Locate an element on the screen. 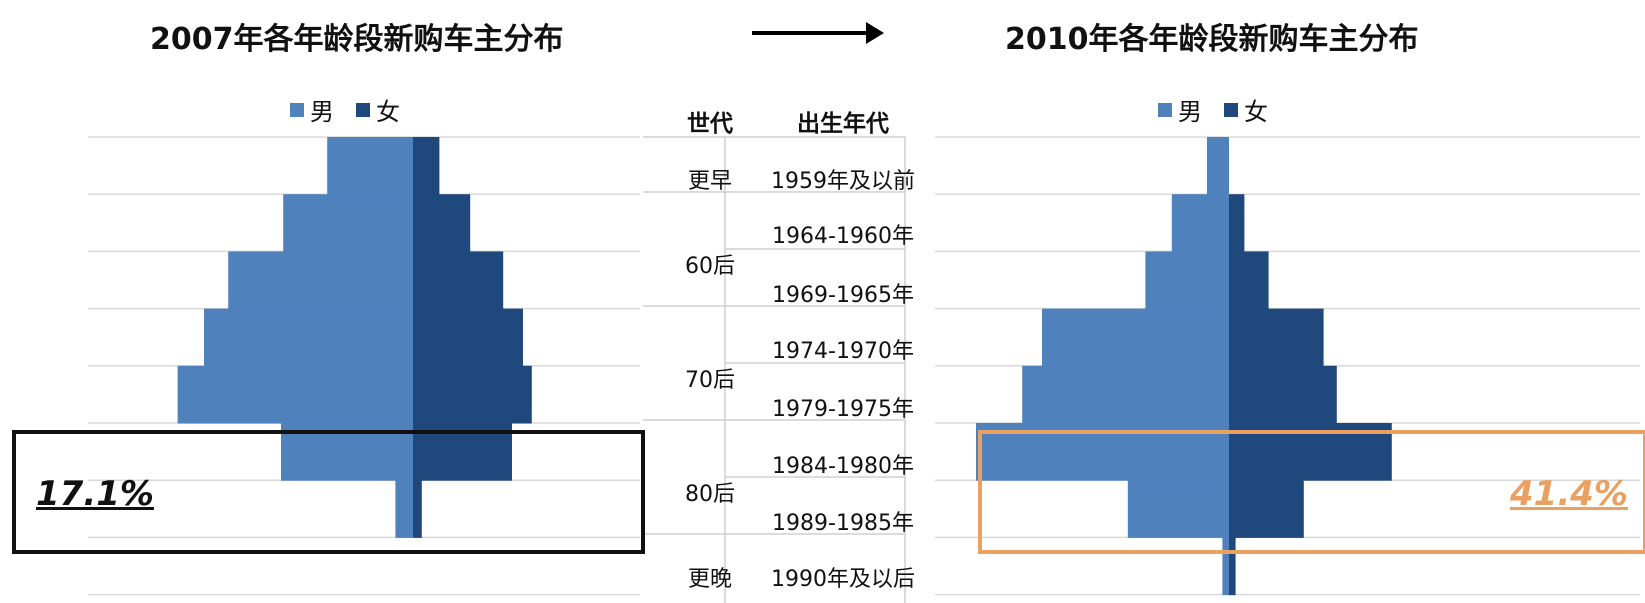 The width and height of the screenshot is (1645, 603). chart-title-2010: 2010年各年龄段新购车主分布 is located at coordinates (1212, 39).